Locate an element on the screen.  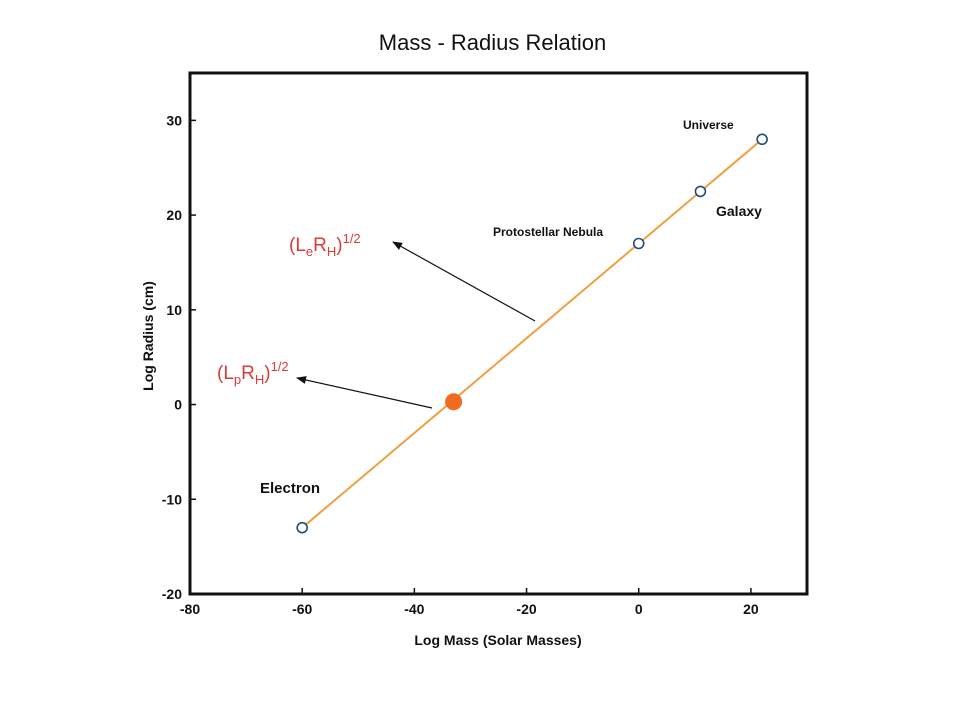
y-tick-label: 10 is located at coordinates (174, 310).